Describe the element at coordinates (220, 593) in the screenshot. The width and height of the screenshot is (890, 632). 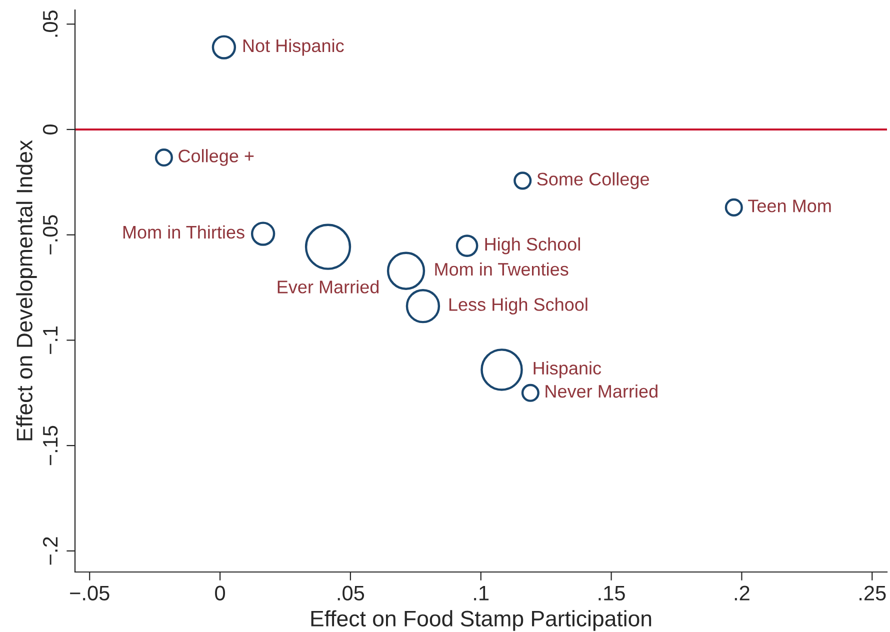
I see `x-tick-label: 0` at that location.